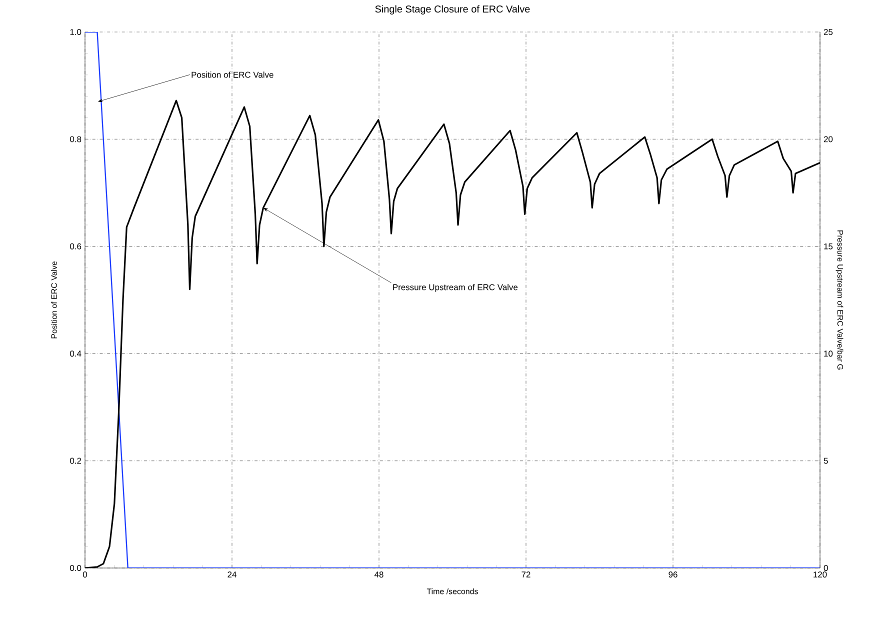 The image size is (892, 630). Describe the element at coordinates (76, 139) in the screenshot. I see `y-tick-label: 0.8` at that location.